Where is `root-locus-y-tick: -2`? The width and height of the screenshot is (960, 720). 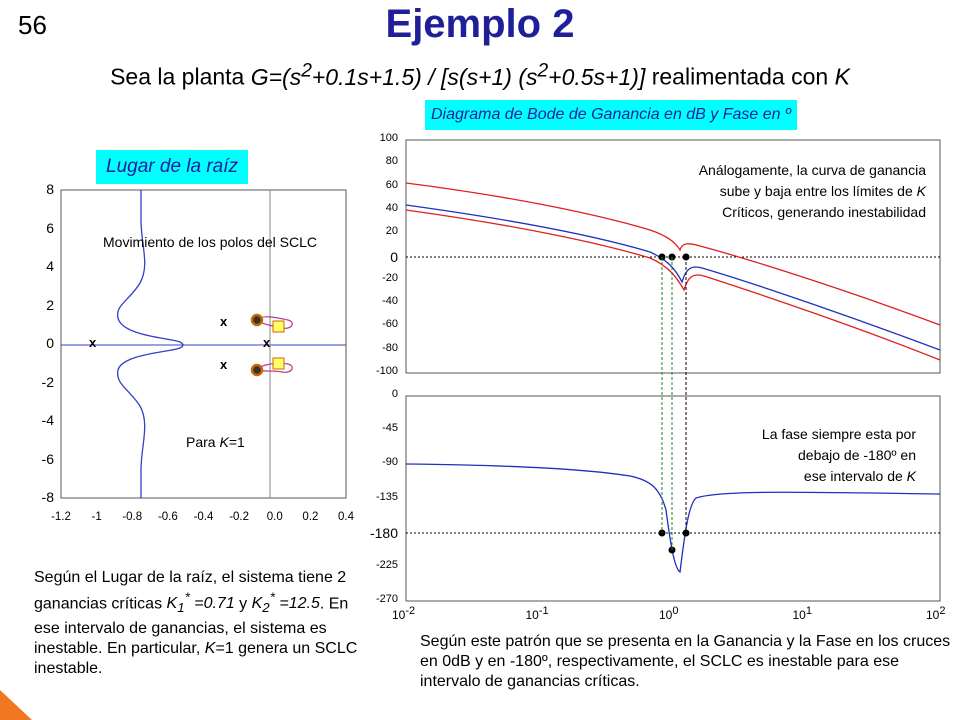 root-locus-y-tick: -2 is located at coordinates (47, 381).